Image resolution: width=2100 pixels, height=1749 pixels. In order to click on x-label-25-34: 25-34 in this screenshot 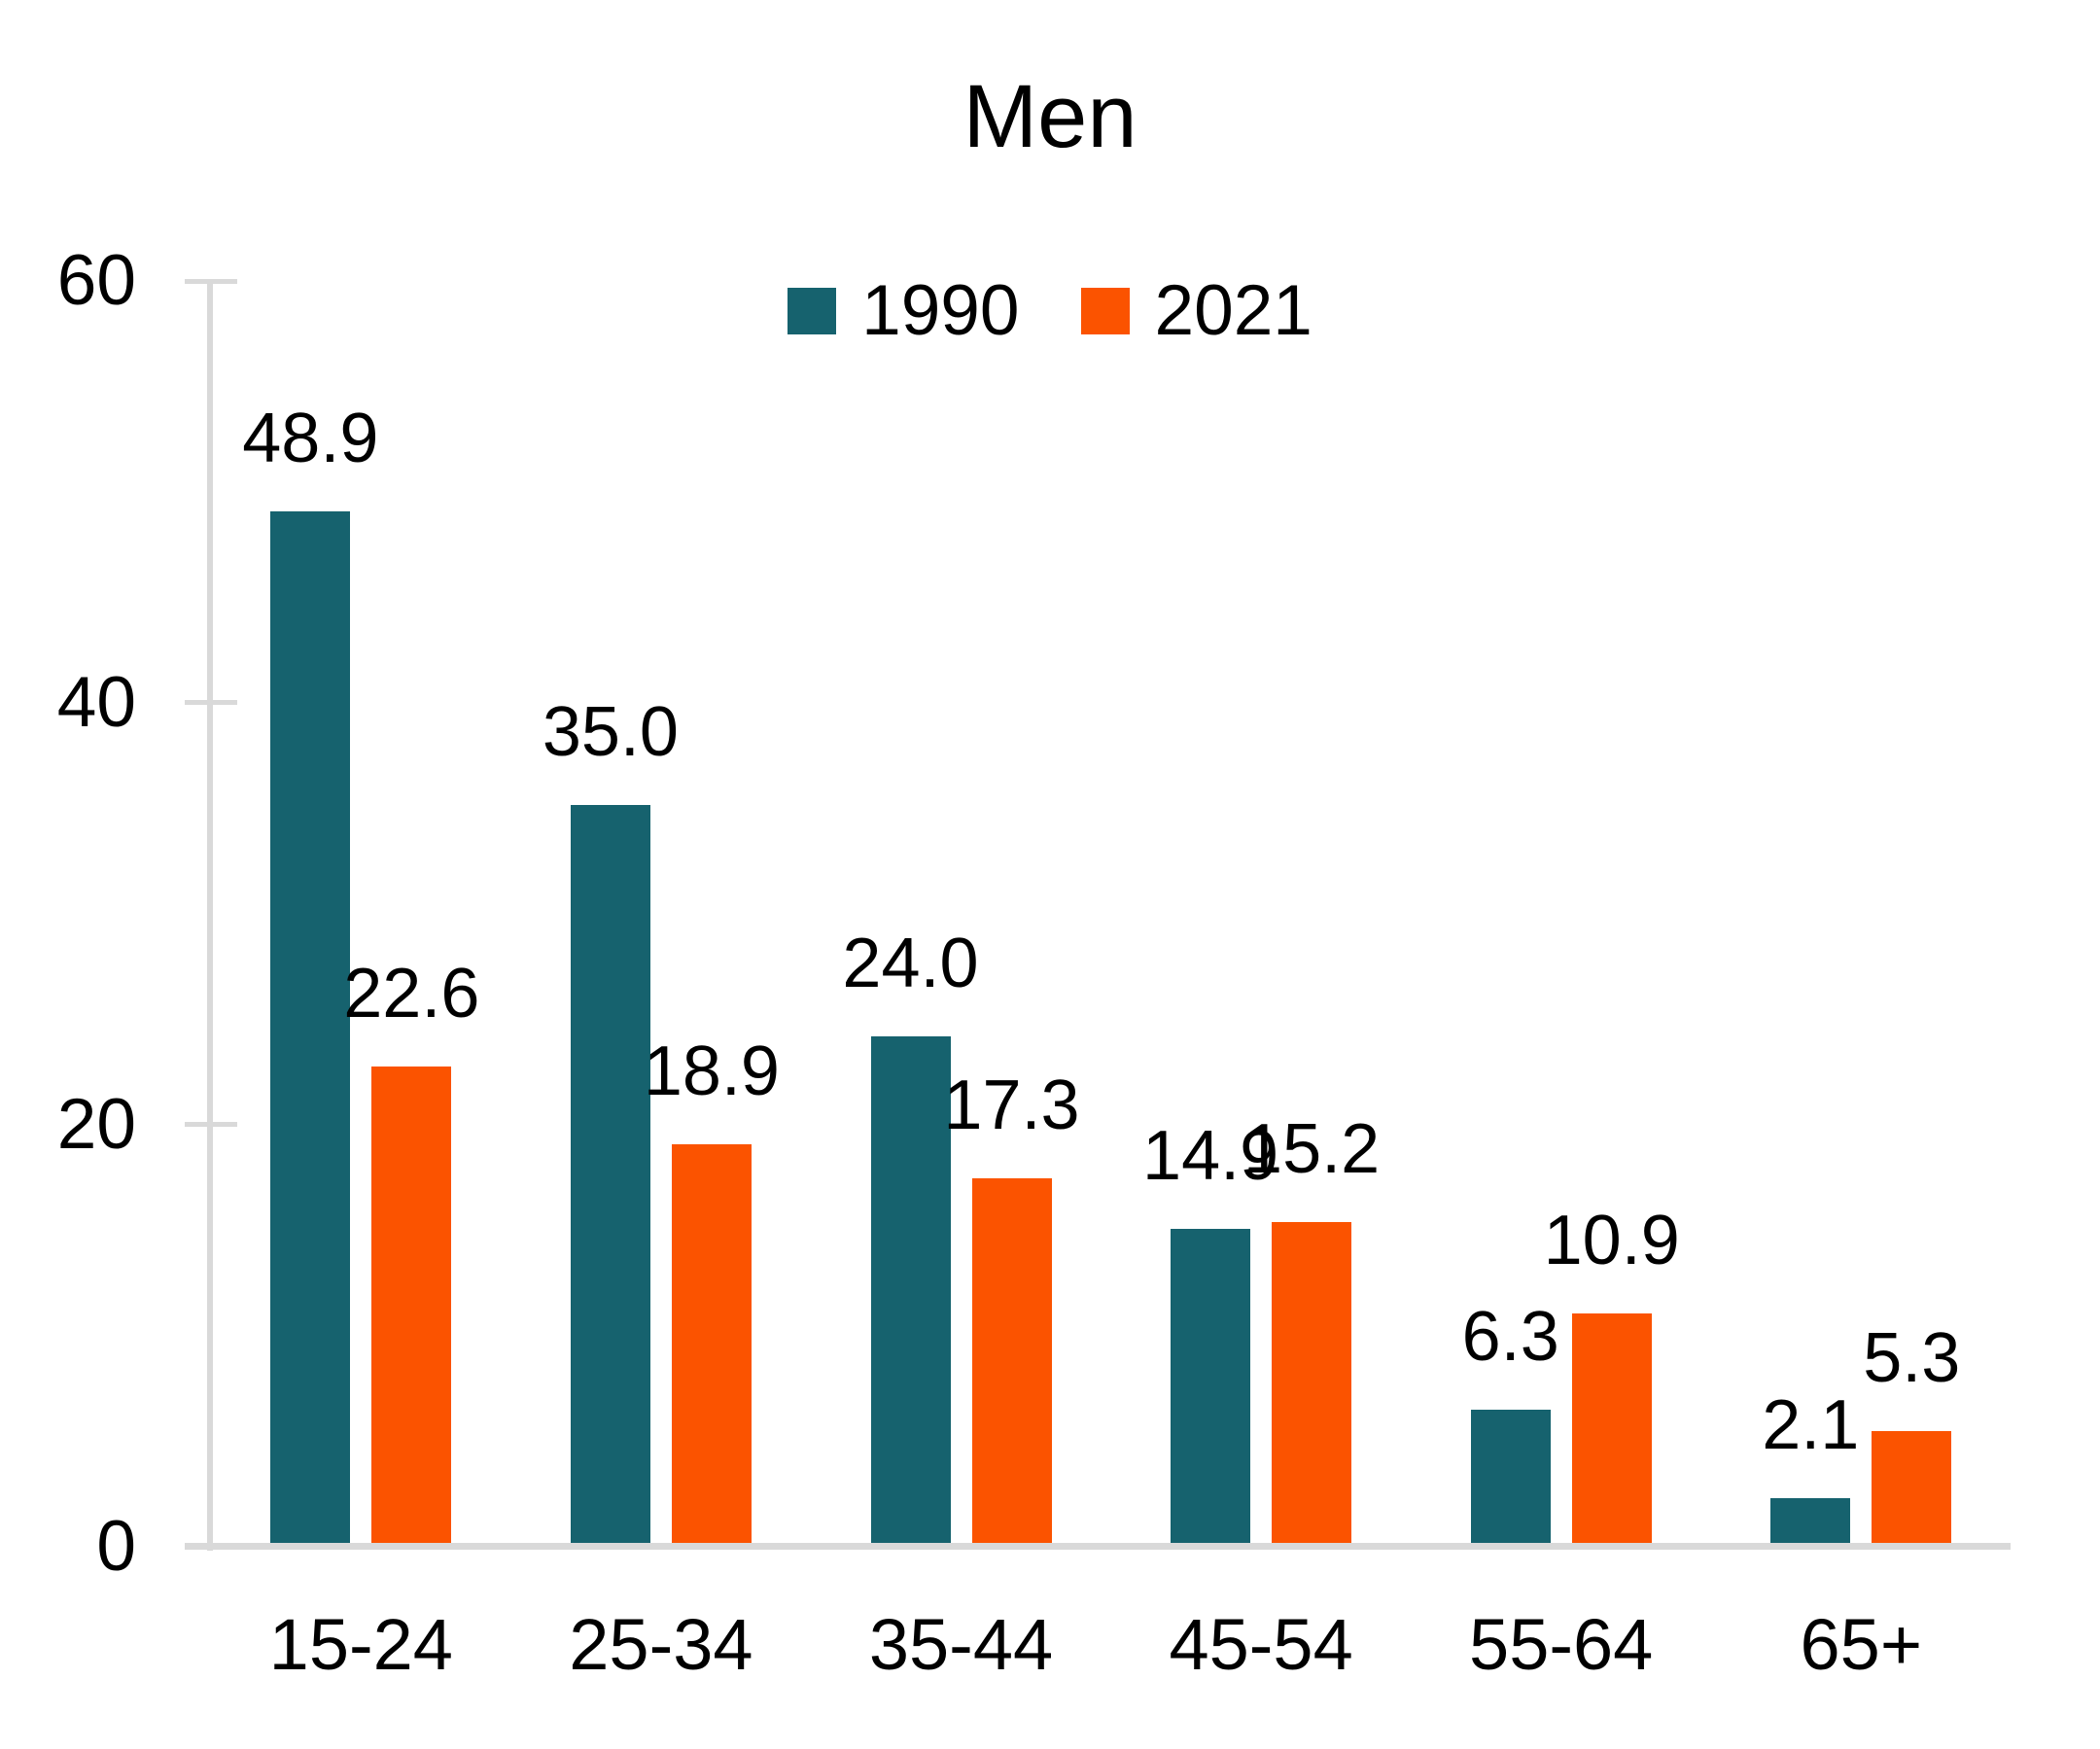, I will do `click(661, 1645)`.